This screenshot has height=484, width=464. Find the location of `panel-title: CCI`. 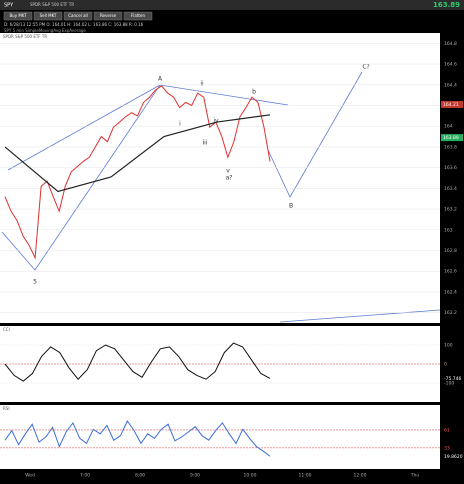

panel-title: CCI is located at coordinates (6, 329).